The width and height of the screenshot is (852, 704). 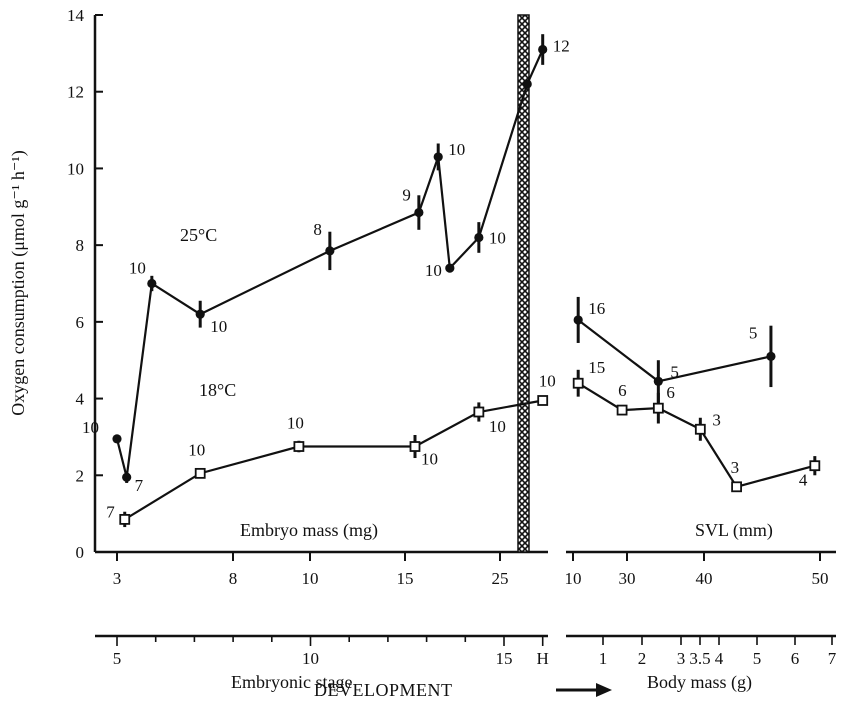 I want to click on series-label-25c: 25°C, so click(x=198, y=235).